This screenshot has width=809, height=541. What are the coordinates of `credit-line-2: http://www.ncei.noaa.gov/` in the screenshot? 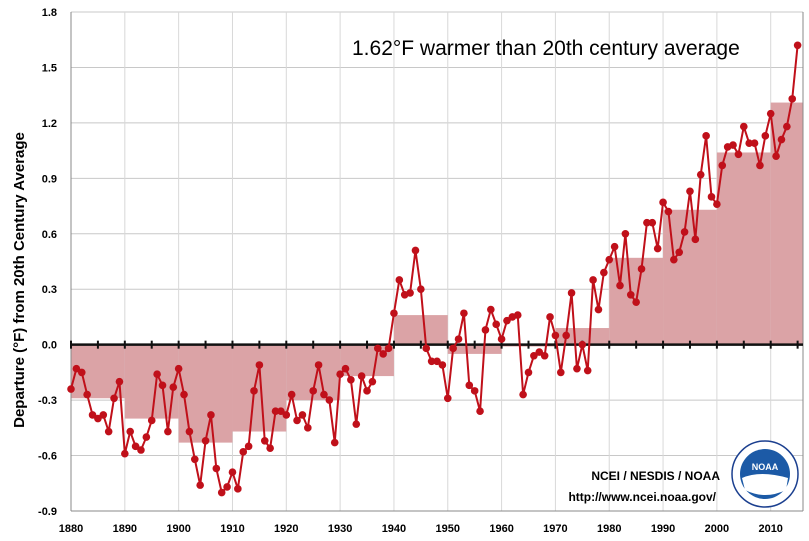 It's located at (642, 497).